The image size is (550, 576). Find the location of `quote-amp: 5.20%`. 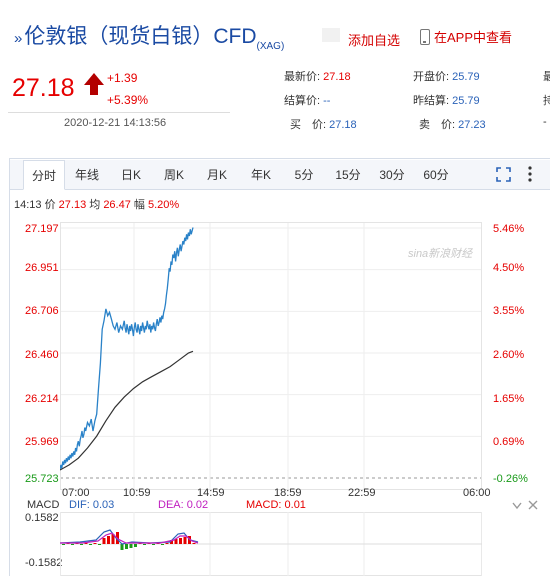

quote-amp: 5.20% is located at coordinates (163, 205).